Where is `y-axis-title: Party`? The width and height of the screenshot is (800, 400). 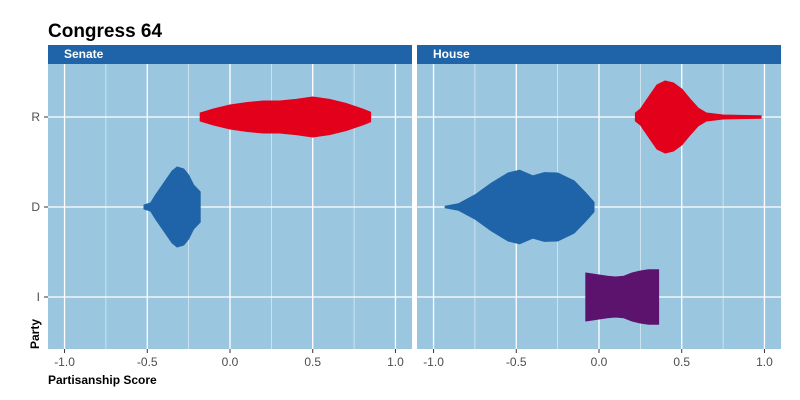
y-axis-title: Party is located at coordinates (35, 334).